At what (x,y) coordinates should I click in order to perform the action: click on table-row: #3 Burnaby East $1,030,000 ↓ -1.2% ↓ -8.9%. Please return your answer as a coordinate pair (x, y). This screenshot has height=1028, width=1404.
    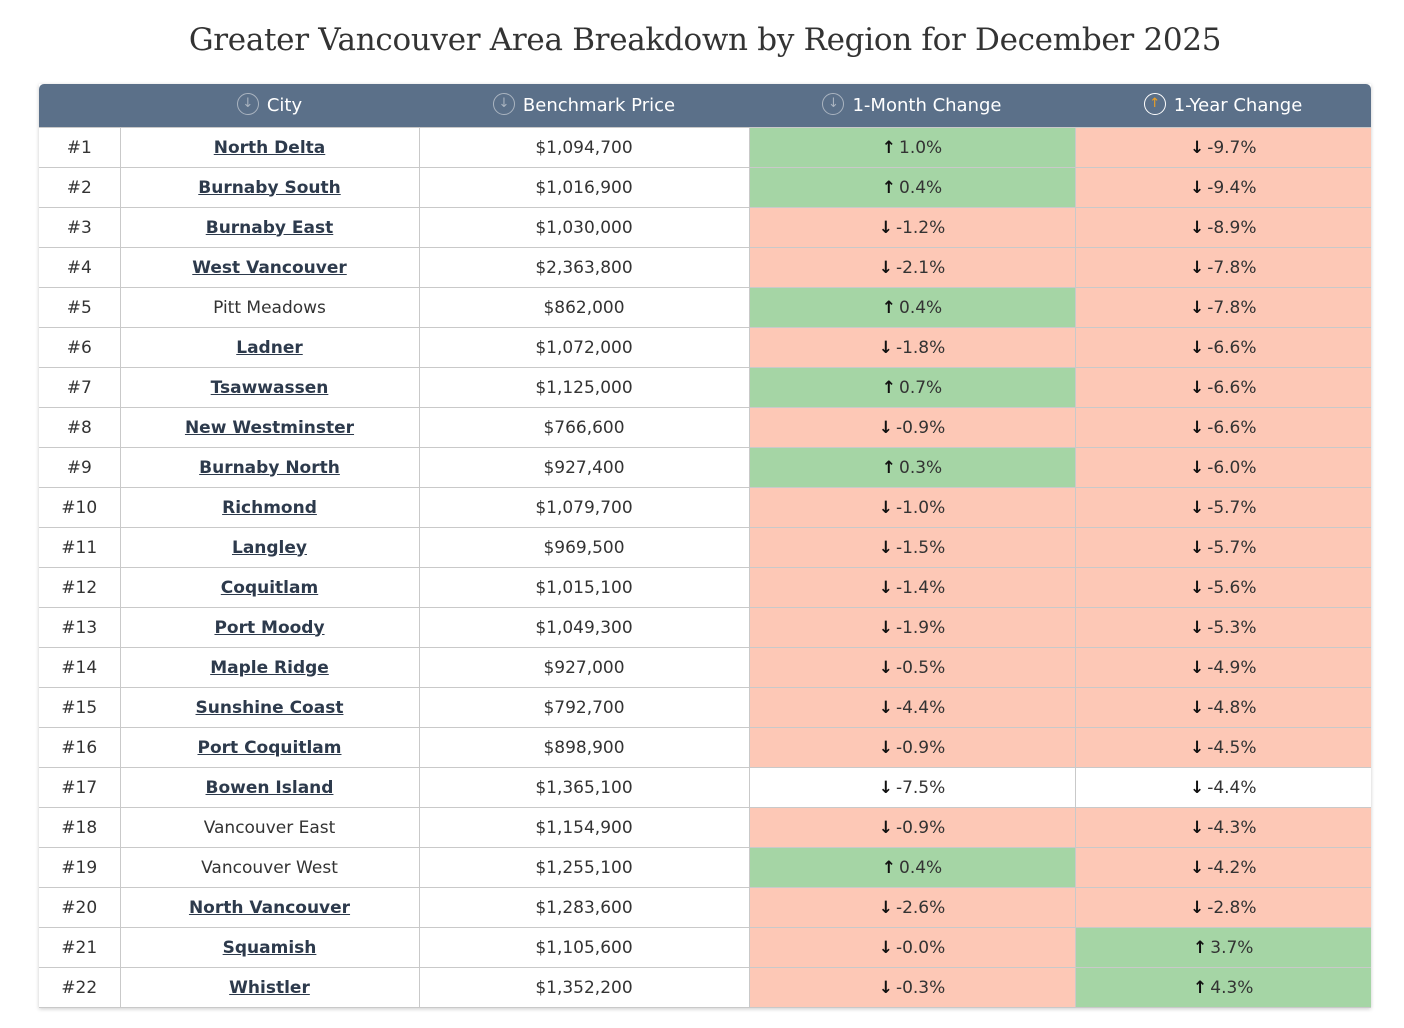
    Looking at the image, I should click on (705, 227).